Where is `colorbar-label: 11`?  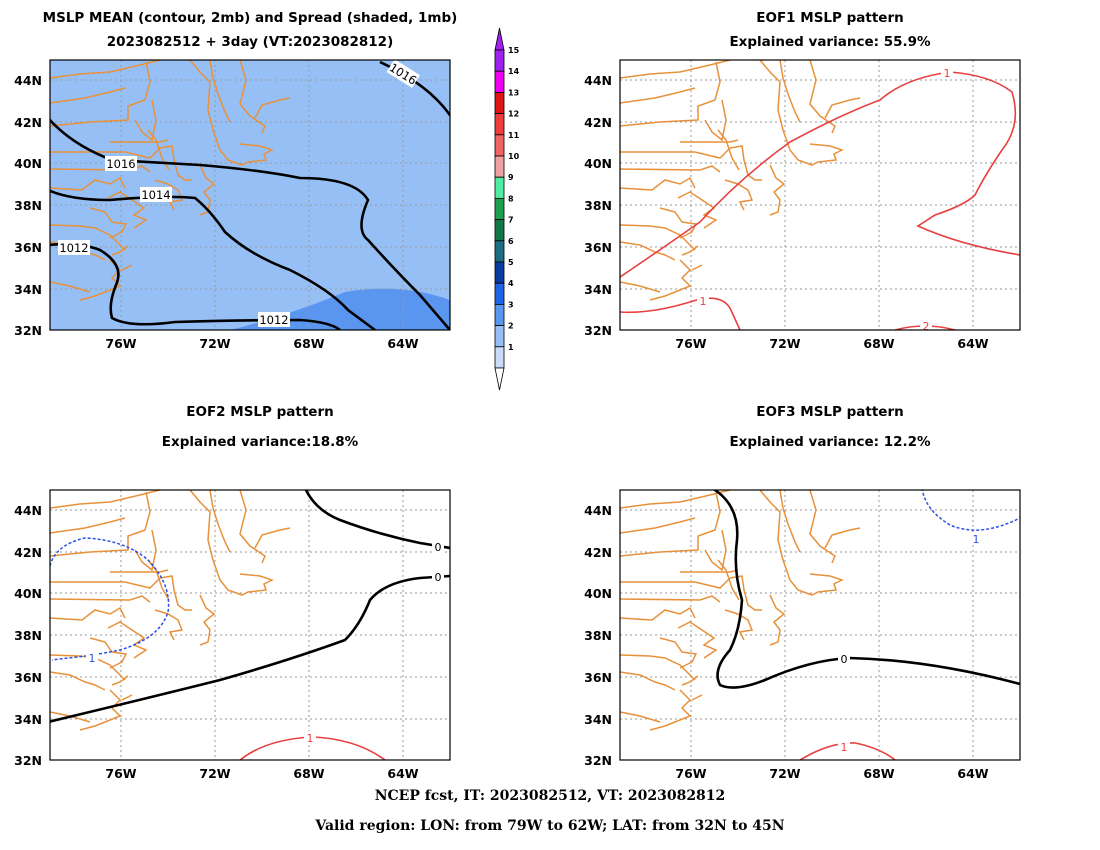
colorbar-label: 11 is located at coordinates (514, 135).